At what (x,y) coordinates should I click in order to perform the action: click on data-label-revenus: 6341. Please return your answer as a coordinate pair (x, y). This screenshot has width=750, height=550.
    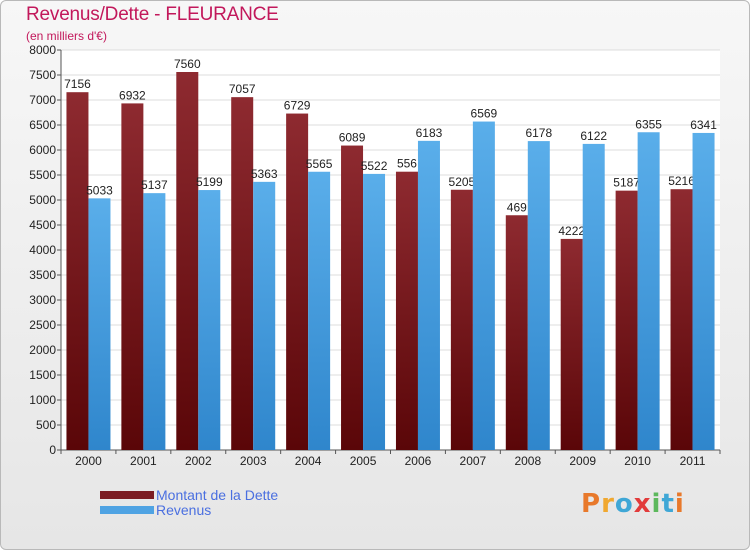
    Looking at the image, I should click on (703, 125).